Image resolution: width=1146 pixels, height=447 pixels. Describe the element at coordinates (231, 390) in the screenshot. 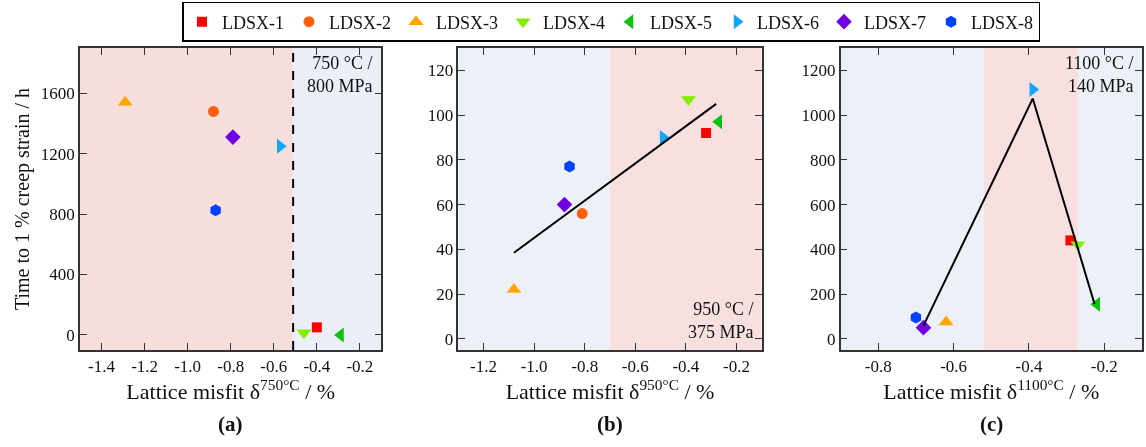

I see `x-axis-title: Lattice misfit δ$^{750°C}$ / %` at that location.